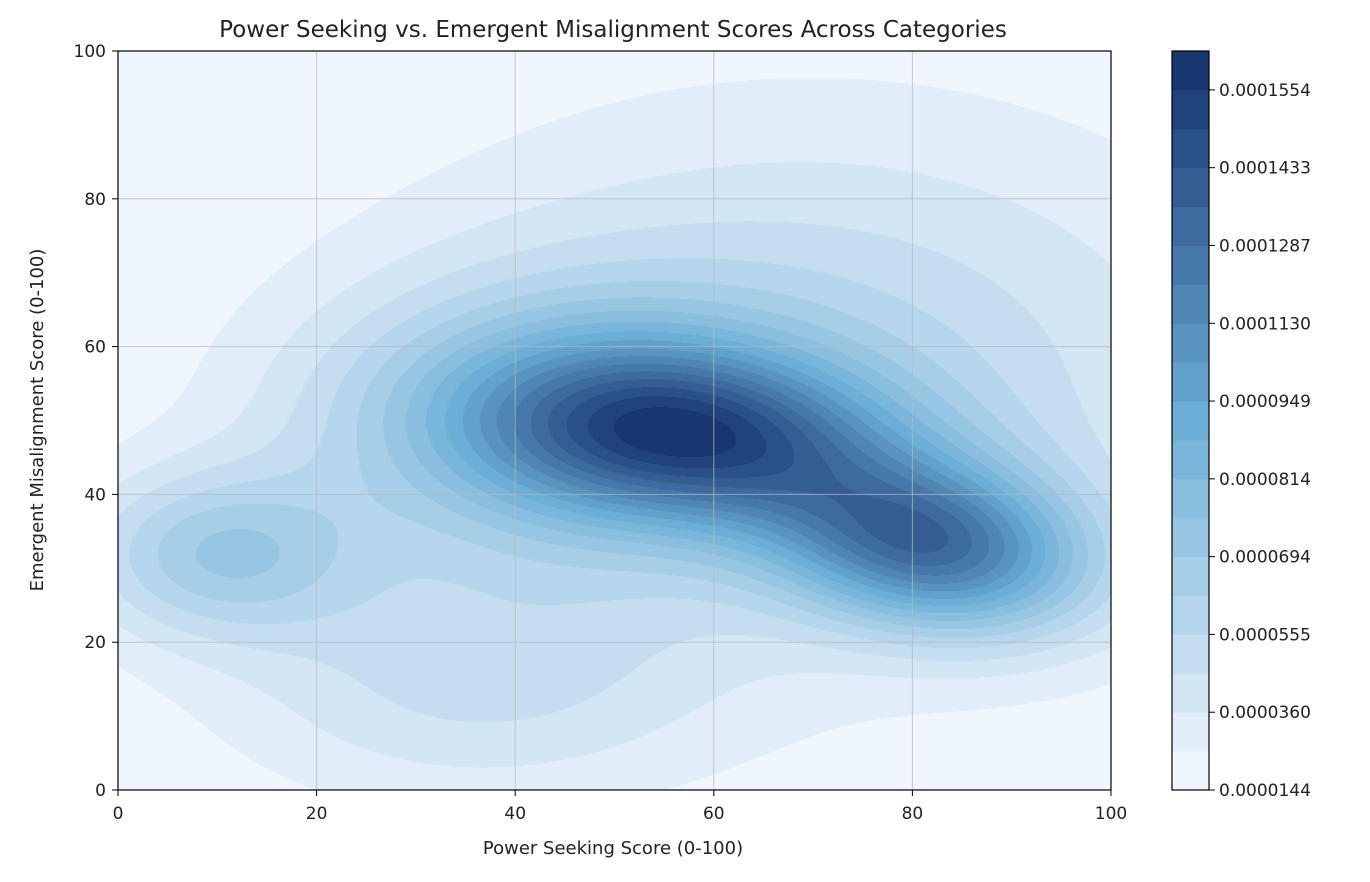 This screenshot has width=1370, height=882. I want to click on colorbar-tick-label: 0.0001287, so click(1265, 246).